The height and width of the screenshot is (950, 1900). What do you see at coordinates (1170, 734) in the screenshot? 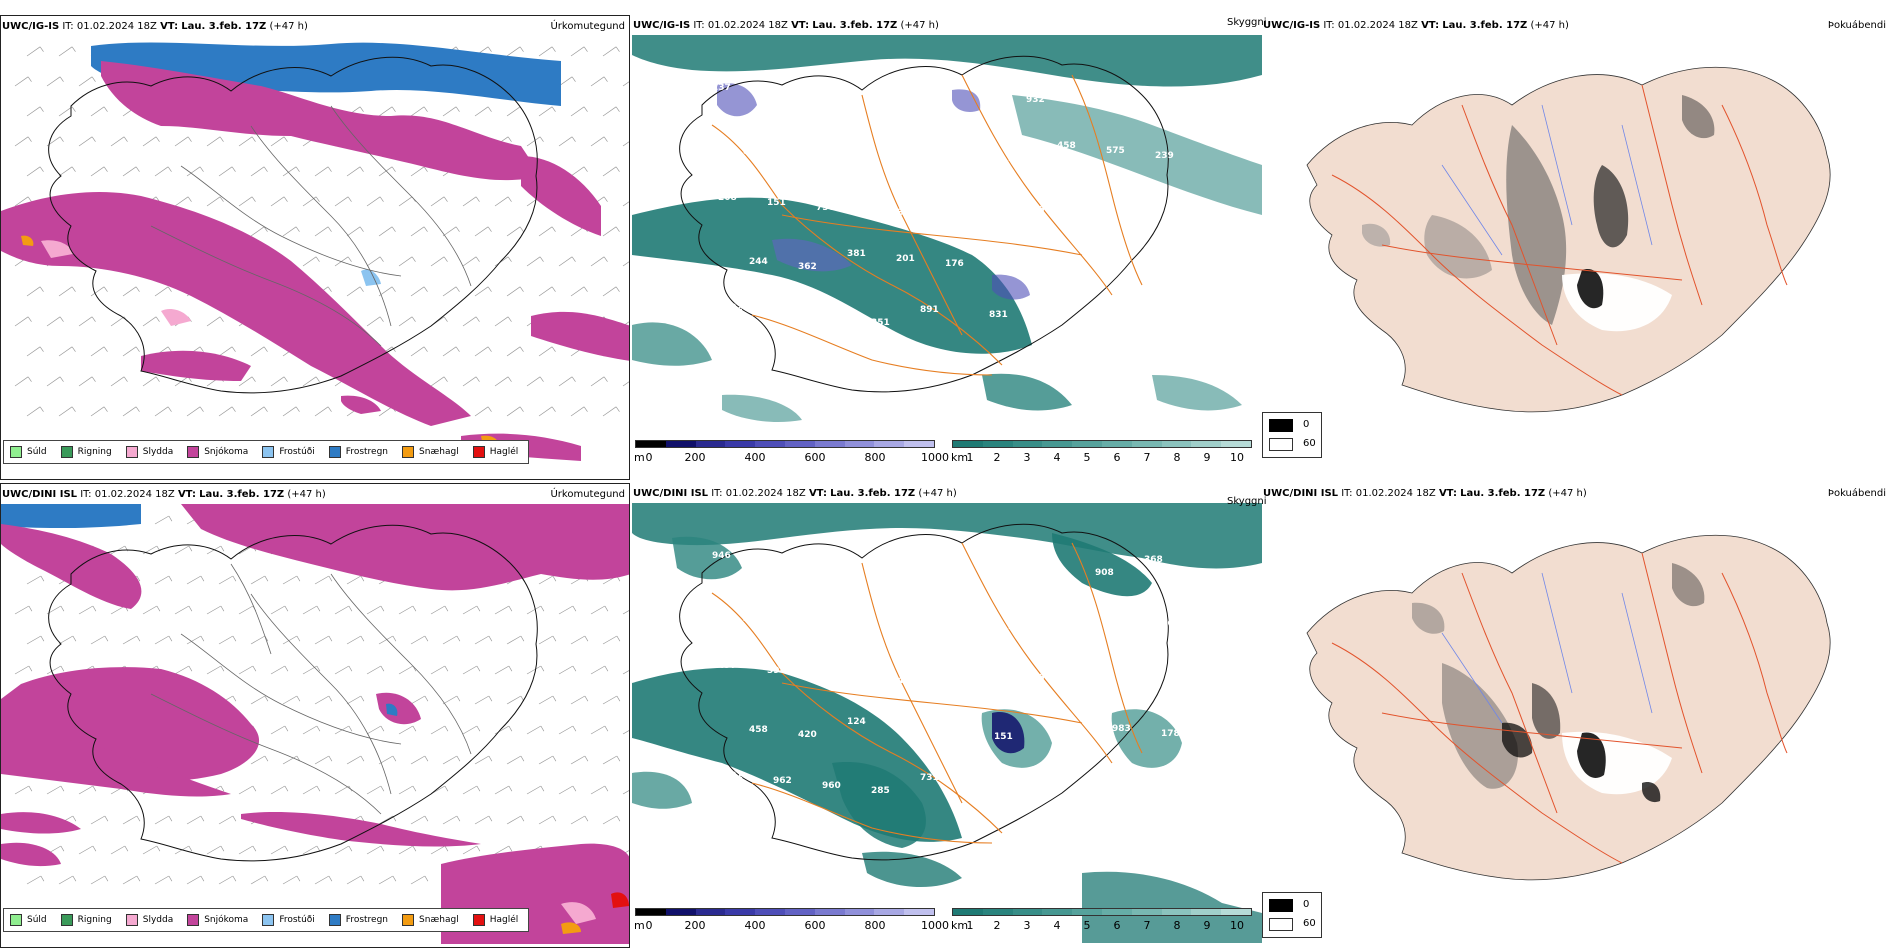
I see `station-visibility-label: 178` at bounding box center [1170, 734].